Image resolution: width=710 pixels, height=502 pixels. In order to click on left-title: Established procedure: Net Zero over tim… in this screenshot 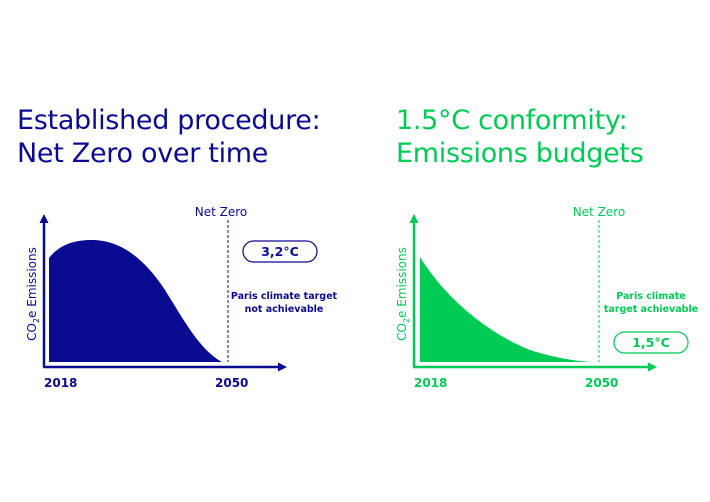, I will do `click(169, 137)`.